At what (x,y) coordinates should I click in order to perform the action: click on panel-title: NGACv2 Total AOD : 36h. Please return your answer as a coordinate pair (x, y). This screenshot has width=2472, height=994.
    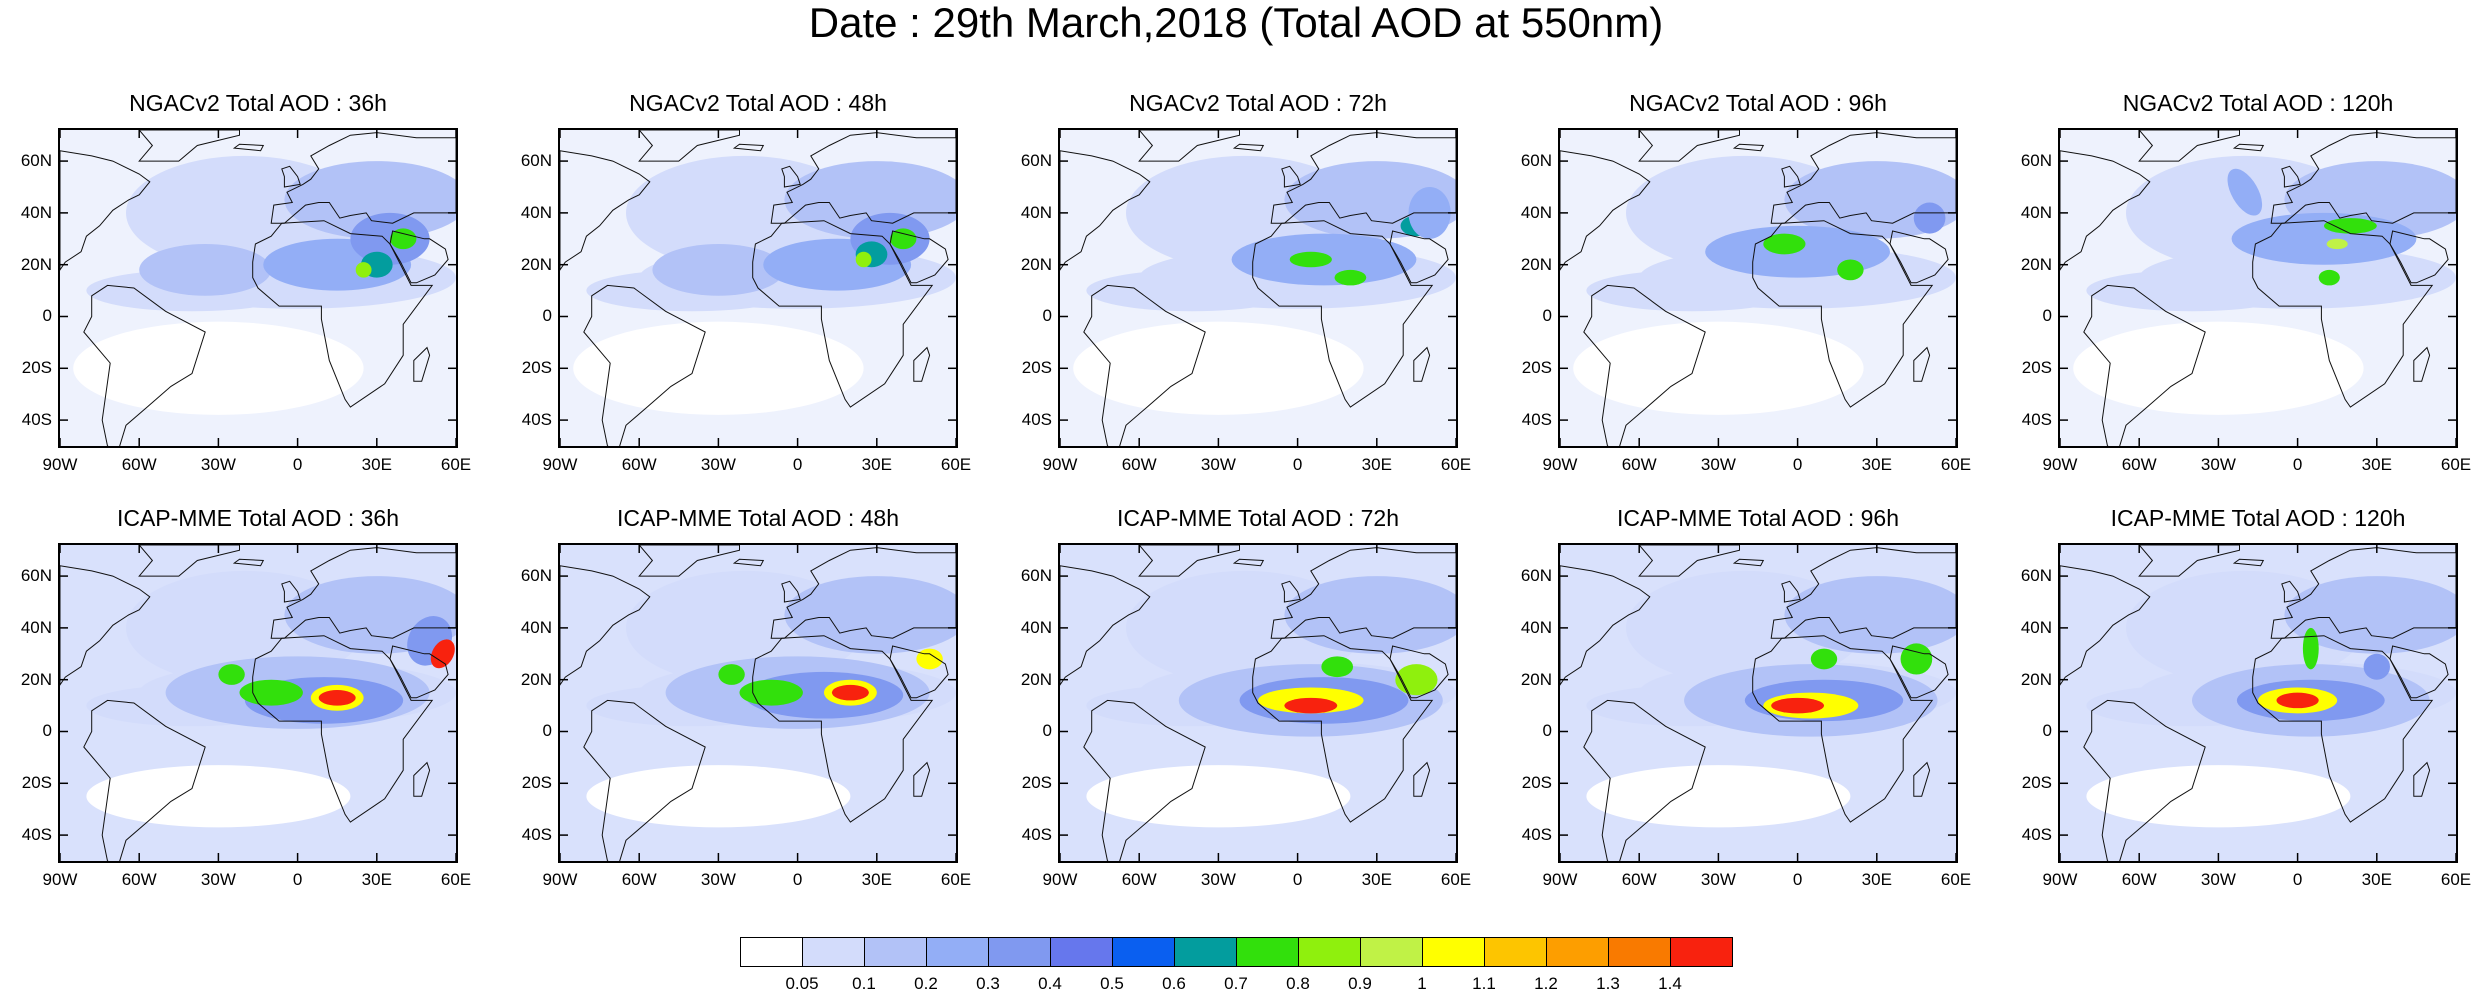
    Looking at the image, I should click on (258, 103).